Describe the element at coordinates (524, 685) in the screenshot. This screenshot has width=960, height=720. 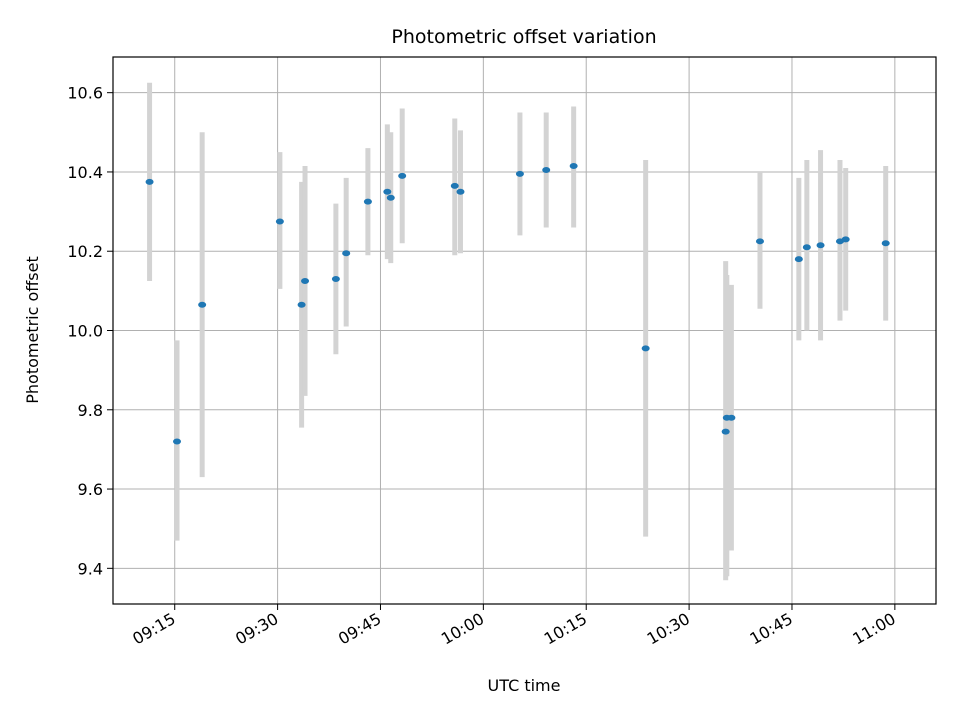
I see `x-axis-label: UTC time` at that location.